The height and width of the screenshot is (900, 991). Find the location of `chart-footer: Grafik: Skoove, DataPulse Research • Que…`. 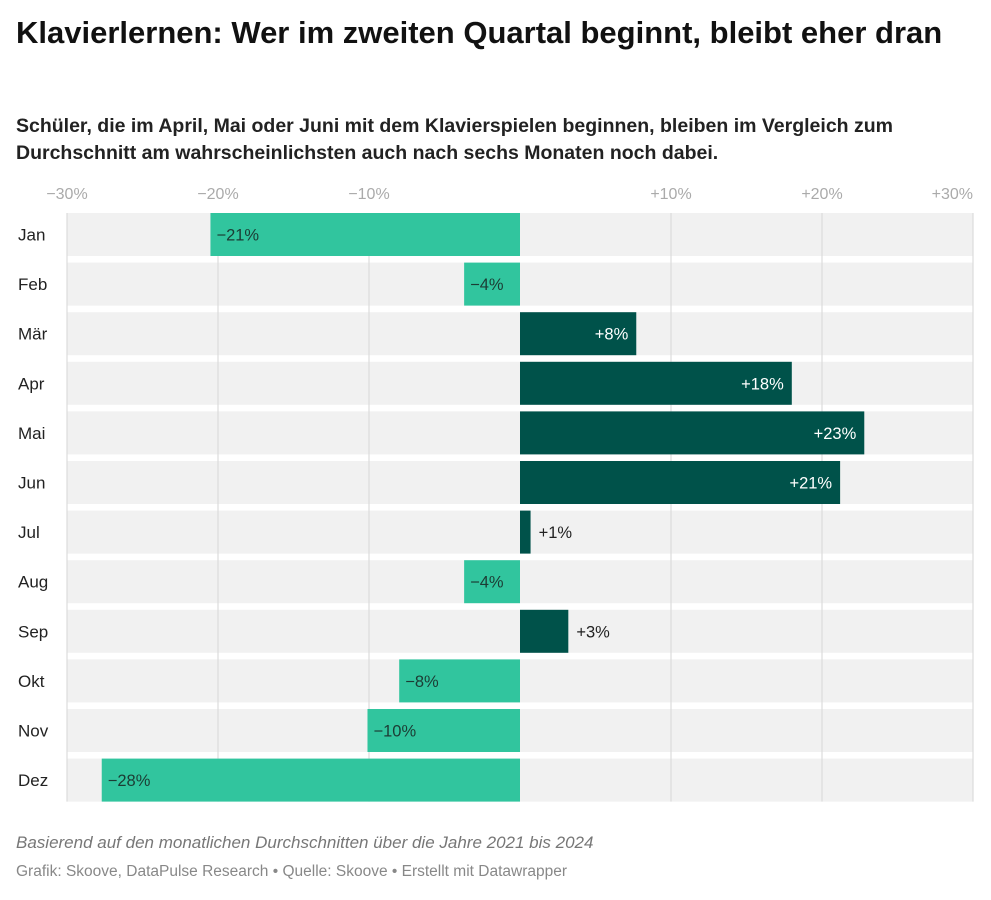

chart-footer: Grafik: Skoove, DataPulse Research • Que… is located at coordinates (291, 871).